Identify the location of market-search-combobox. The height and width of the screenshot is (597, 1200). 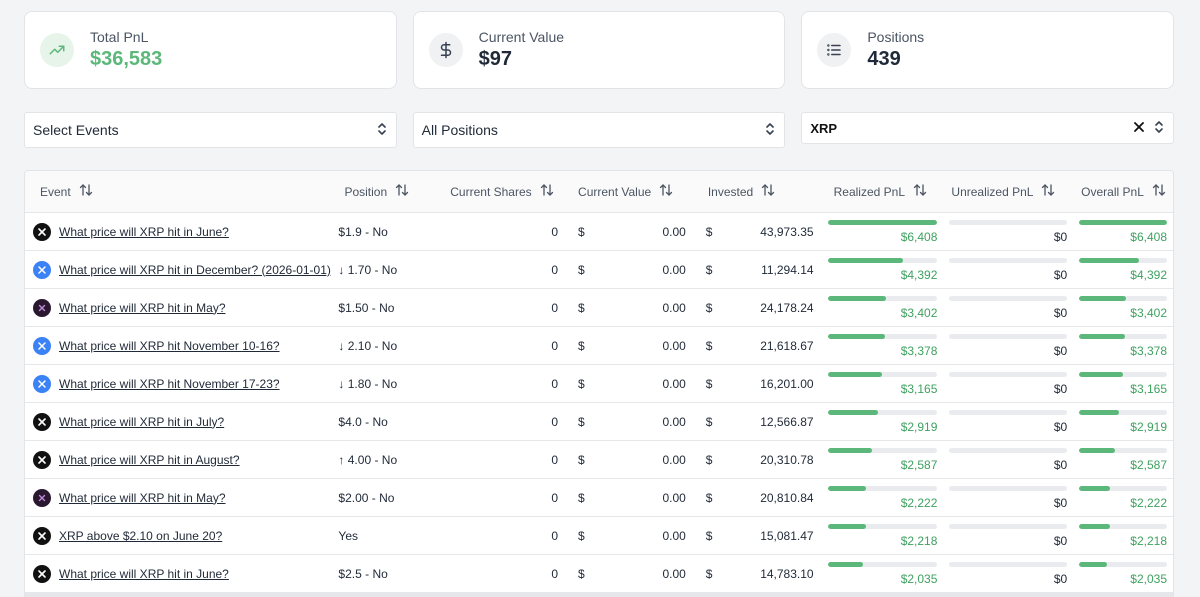
(988, 128).